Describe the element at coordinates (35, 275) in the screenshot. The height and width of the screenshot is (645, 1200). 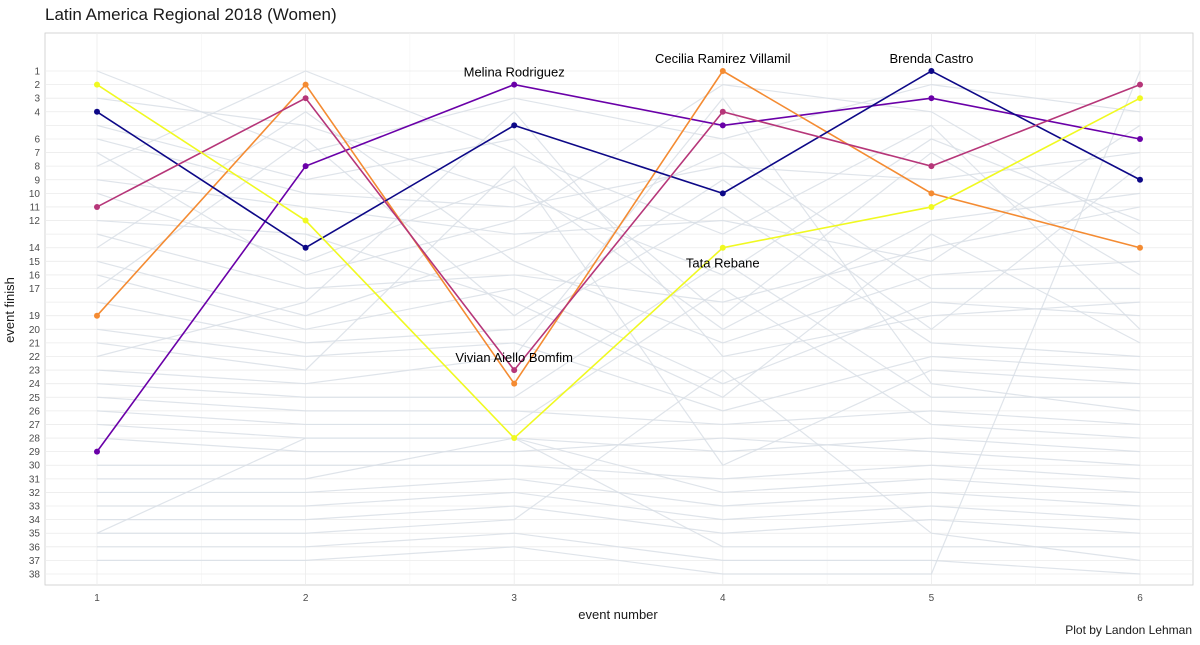
I see `y-tick-label: 16` at that location.